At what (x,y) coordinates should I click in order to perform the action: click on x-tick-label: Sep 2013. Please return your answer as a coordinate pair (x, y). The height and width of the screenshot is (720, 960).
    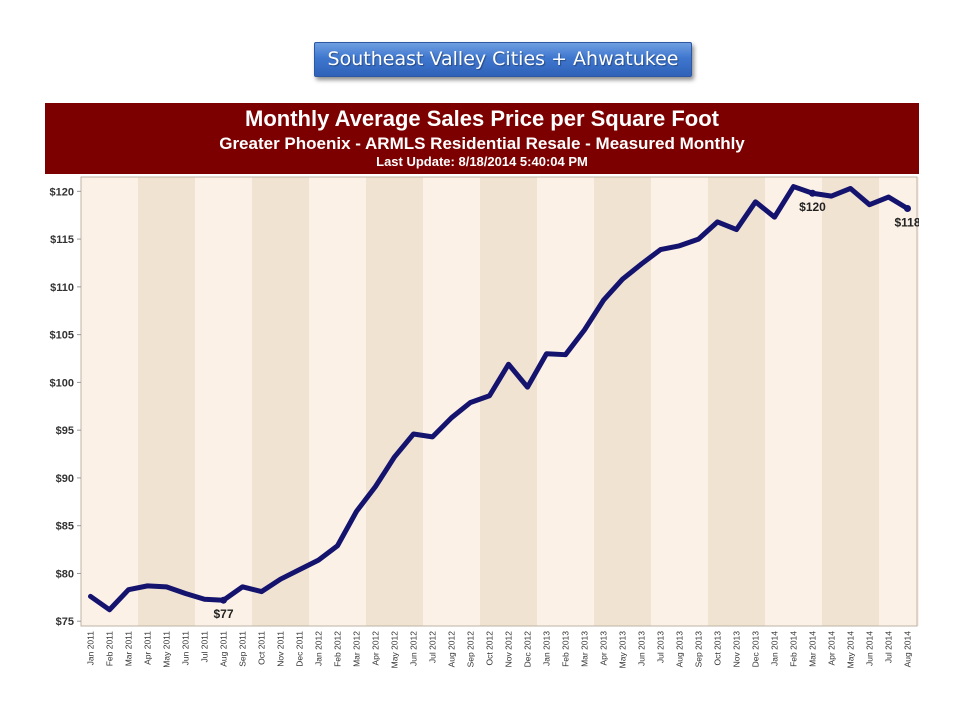
    Looking at the image, I should click on (699, 649).